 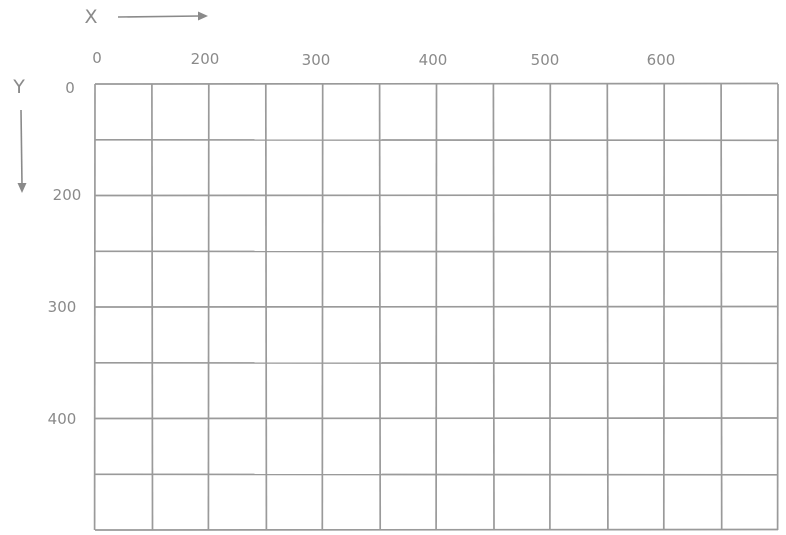 I want to click on x-tick-label: 600, so click(x=661, y=60).